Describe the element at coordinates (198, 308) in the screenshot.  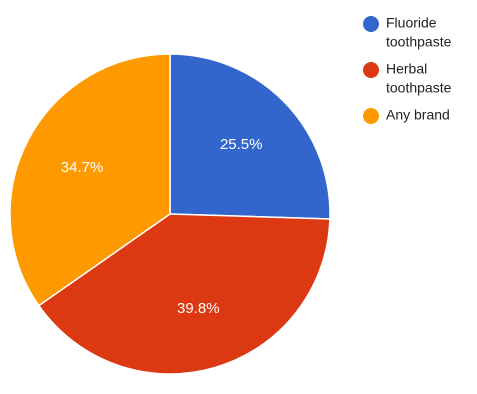
I see `slice-label-herbal-toothpaste: 39.8%` at that location.